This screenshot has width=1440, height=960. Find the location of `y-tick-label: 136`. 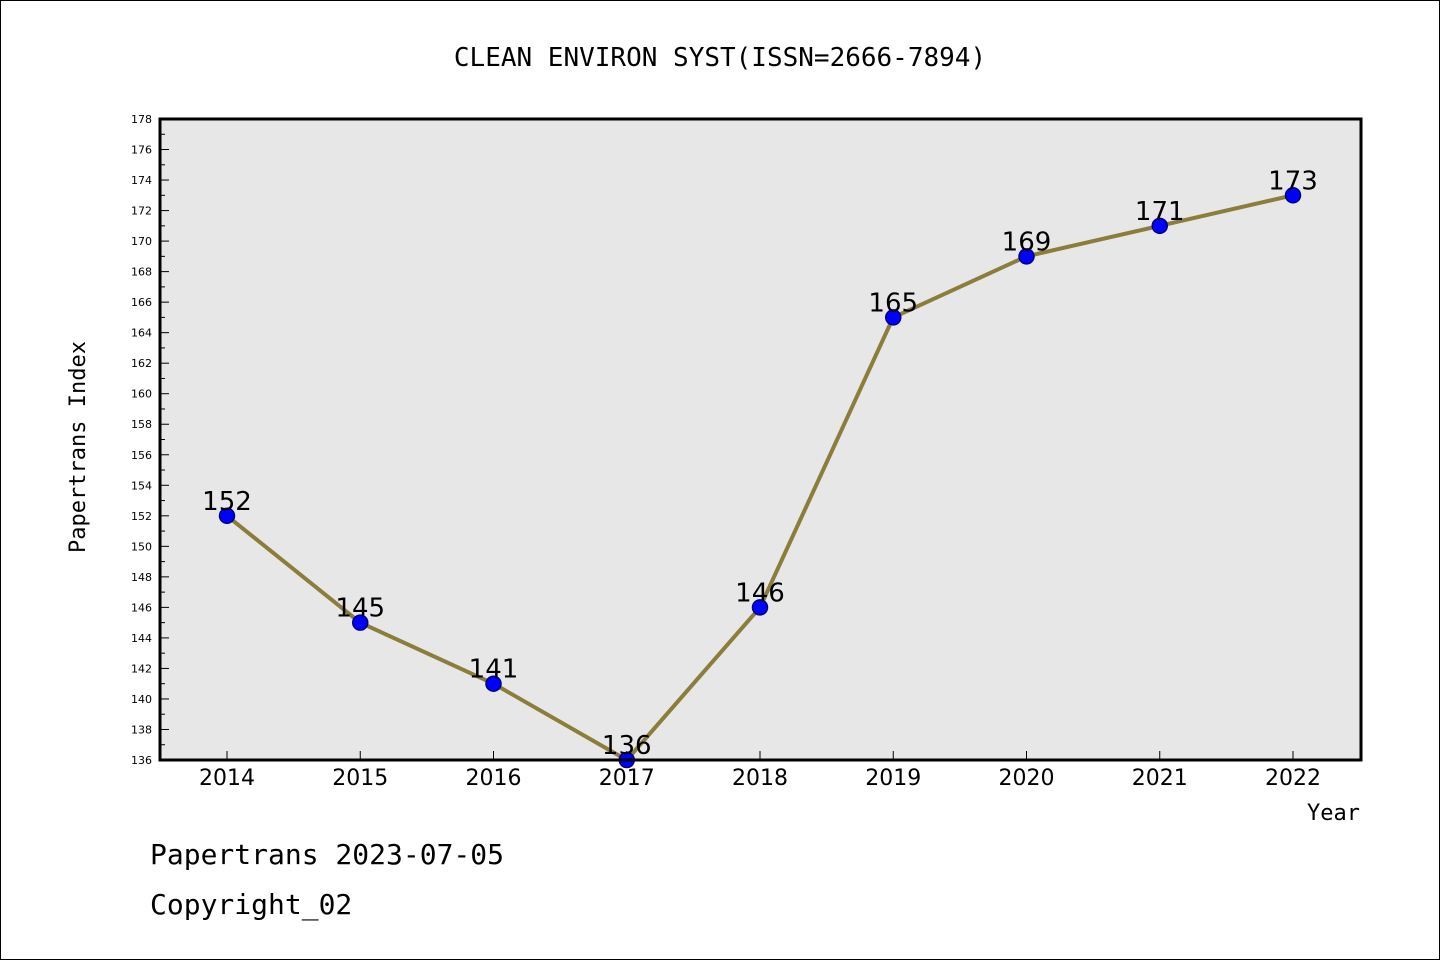

y-tick-label: 136 is located at coordinates (141, 760).